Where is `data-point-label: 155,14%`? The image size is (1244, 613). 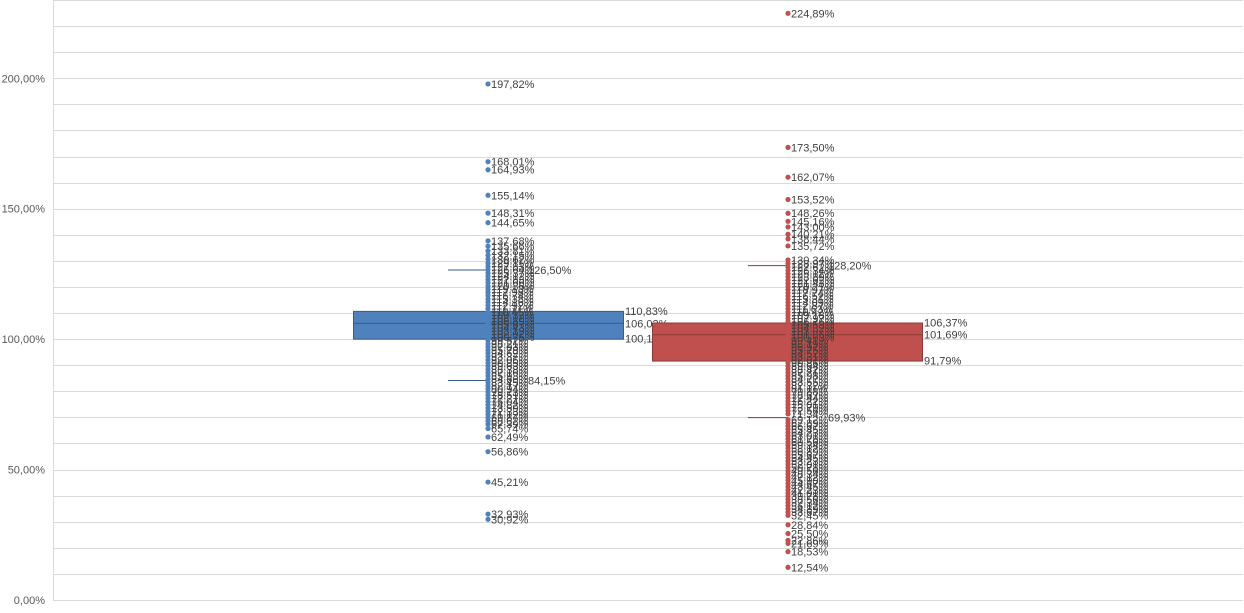
data-point-label: 155,14% is located at coordinates (513, 196).